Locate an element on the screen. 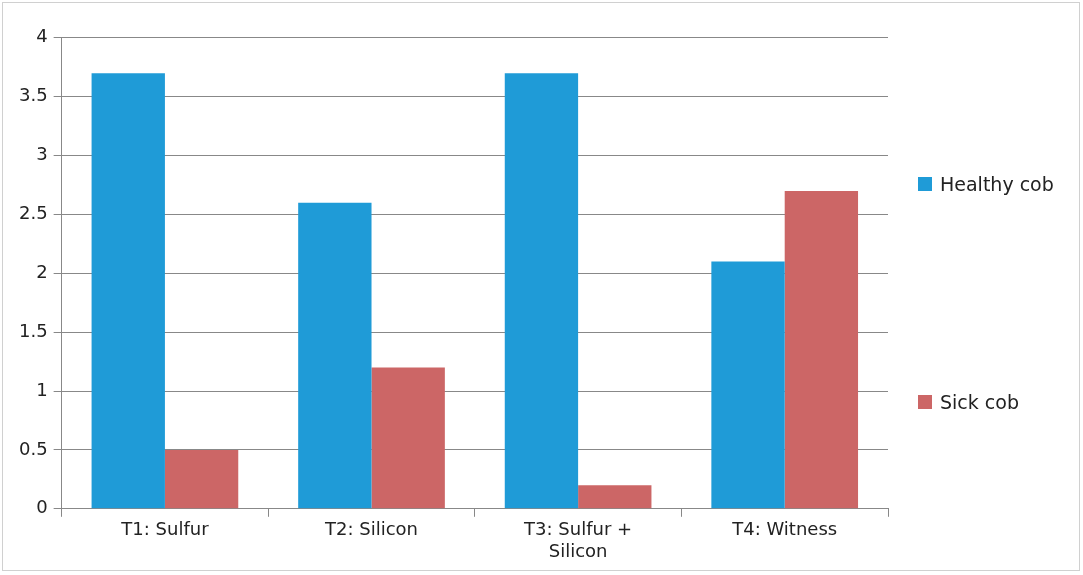 This screenshot has width=1083, height=575. y-tick-label: 2.5 is located at coordinates (33, 213).